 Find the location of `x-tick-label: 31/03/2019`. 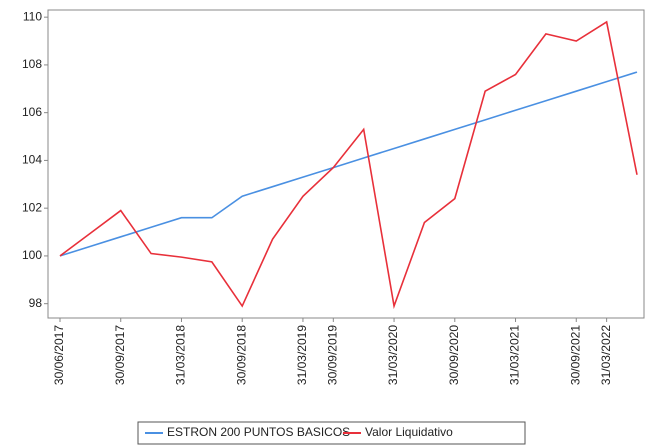

x-tick-label: 31/03/2019 is located at coordinates (302, 355).